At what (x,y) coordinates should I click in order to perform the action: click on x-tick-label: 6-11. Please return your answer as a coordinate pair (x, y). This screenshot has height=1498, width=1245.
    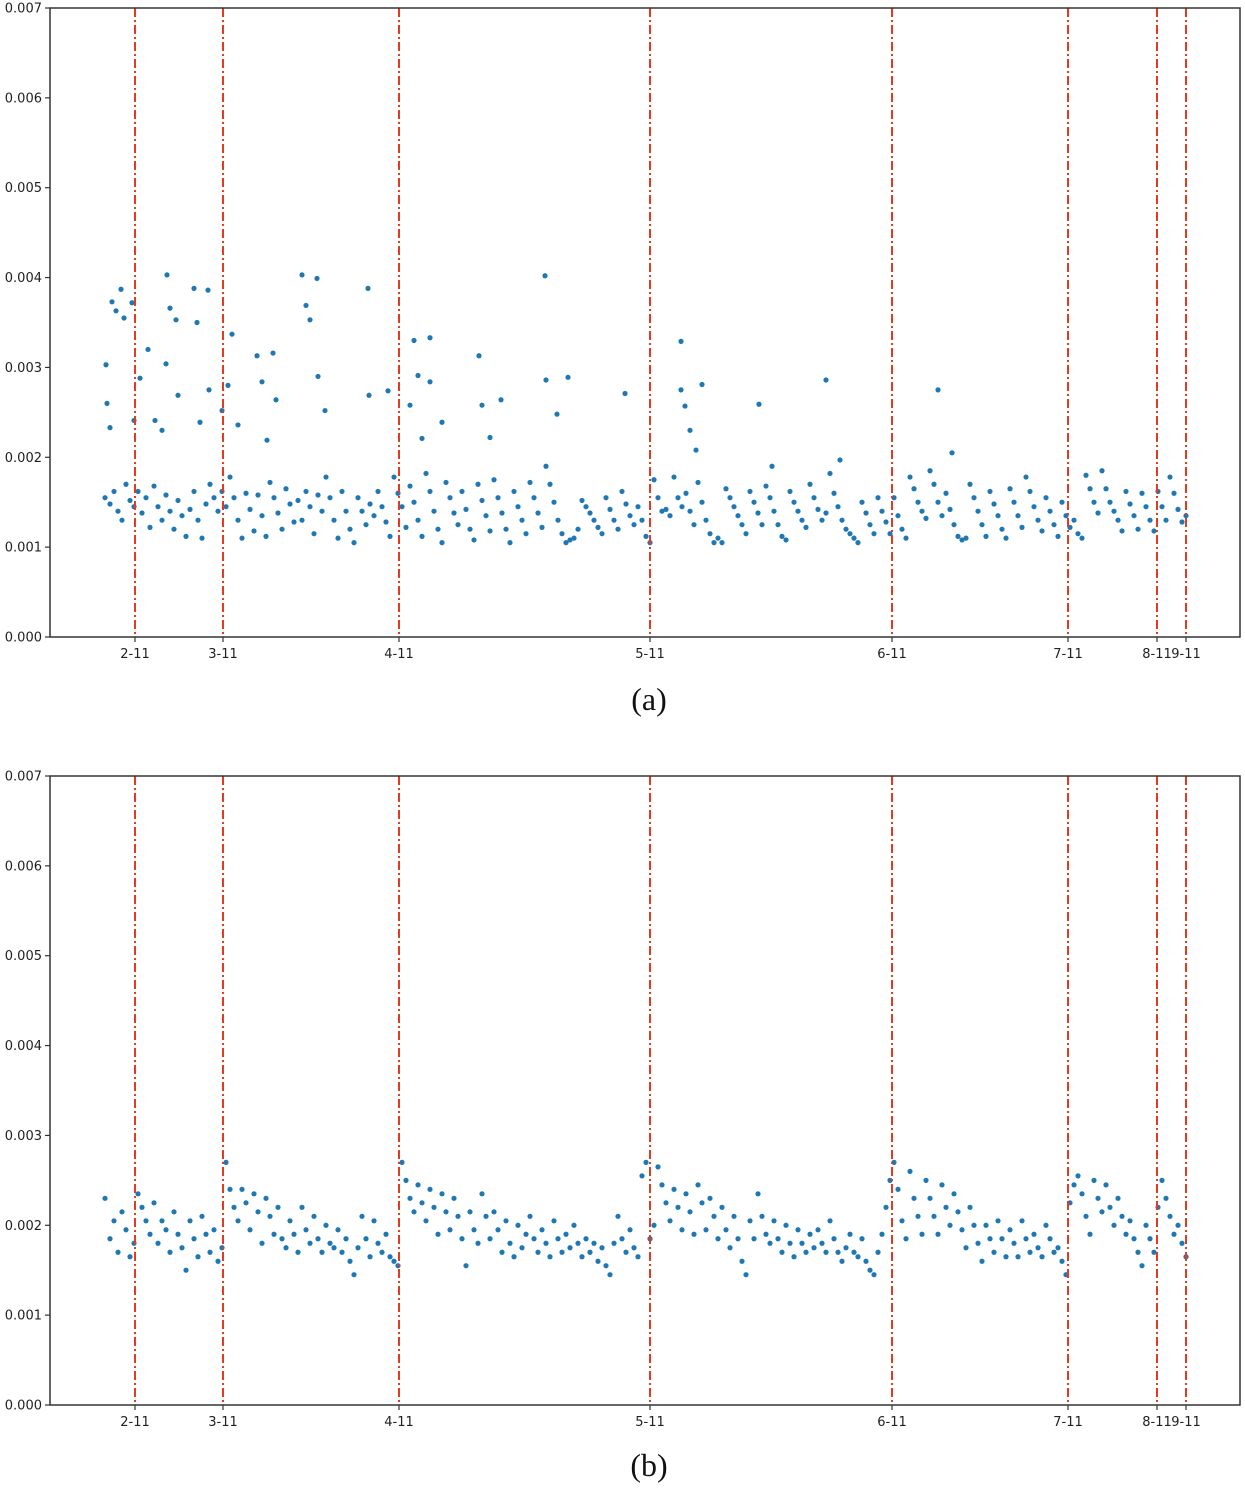
    Looking at the image, I should click on (892, 1422).